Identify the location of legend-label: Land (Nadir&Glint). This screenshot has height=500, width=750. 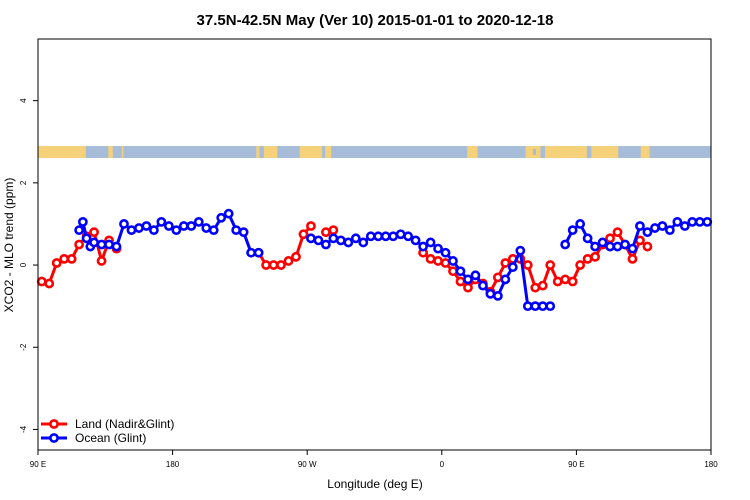
(124, 424).